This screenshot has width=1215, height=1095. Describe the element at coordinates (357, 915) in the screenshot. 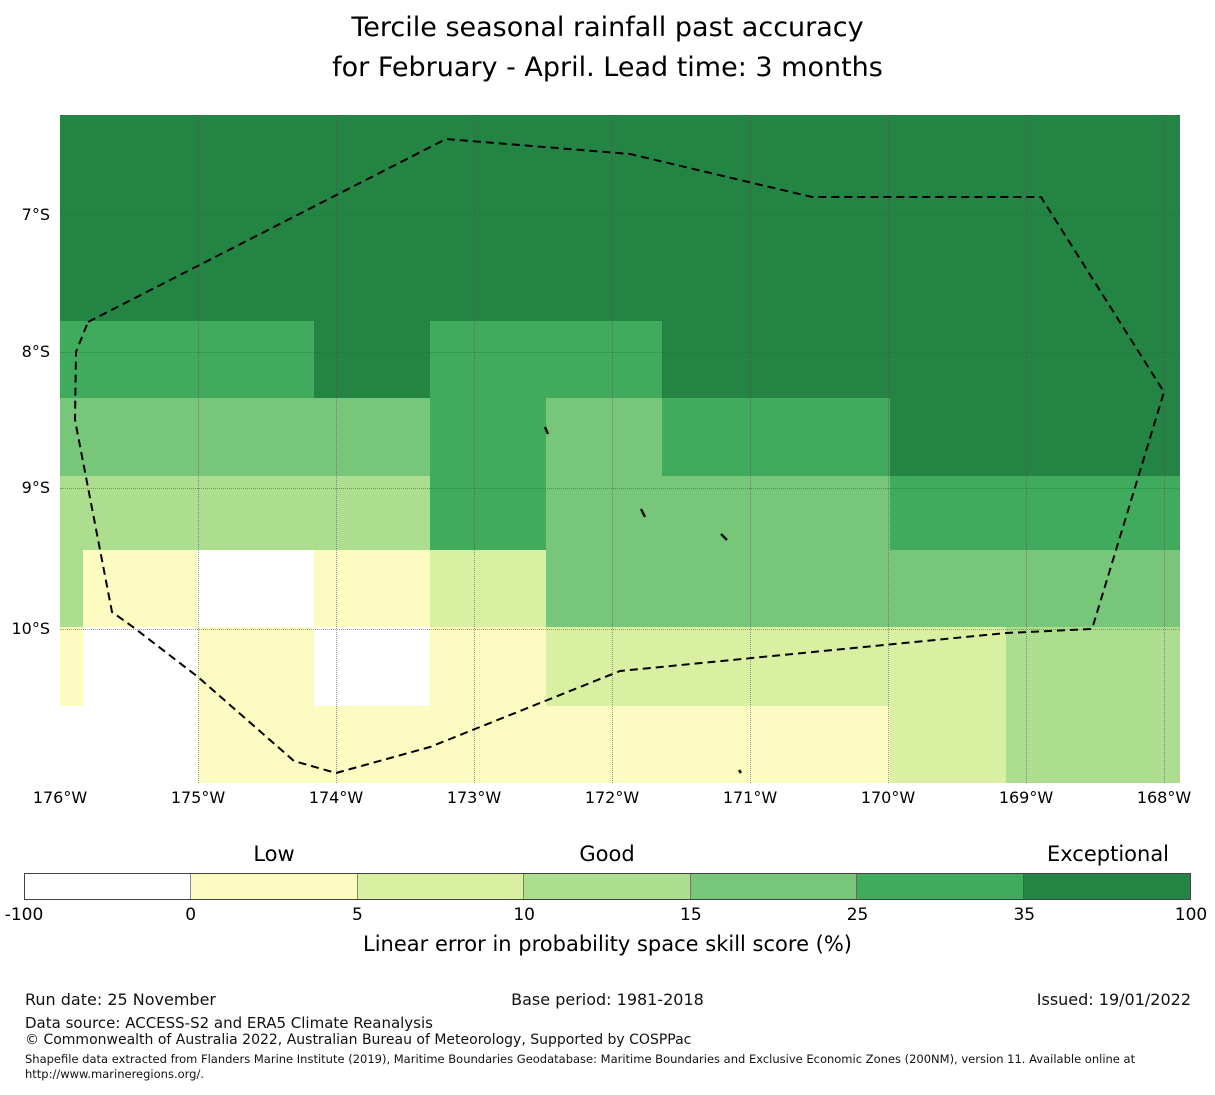

I see `colorbar-tick-label: 5` at that location.